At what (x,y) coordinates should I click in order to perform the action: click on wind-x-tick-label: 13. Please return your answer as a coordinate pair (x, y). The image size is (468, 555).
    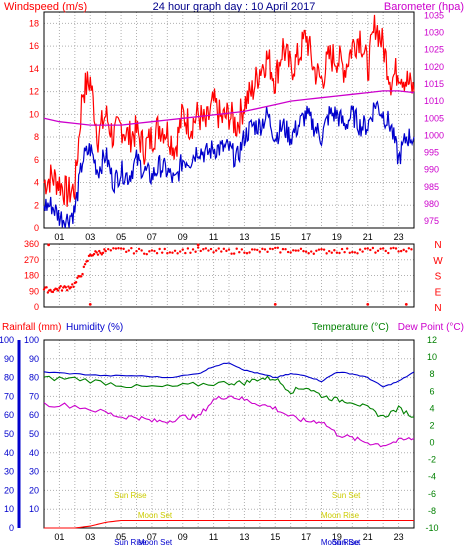
    Looking at the image, I should click on (244, 237).